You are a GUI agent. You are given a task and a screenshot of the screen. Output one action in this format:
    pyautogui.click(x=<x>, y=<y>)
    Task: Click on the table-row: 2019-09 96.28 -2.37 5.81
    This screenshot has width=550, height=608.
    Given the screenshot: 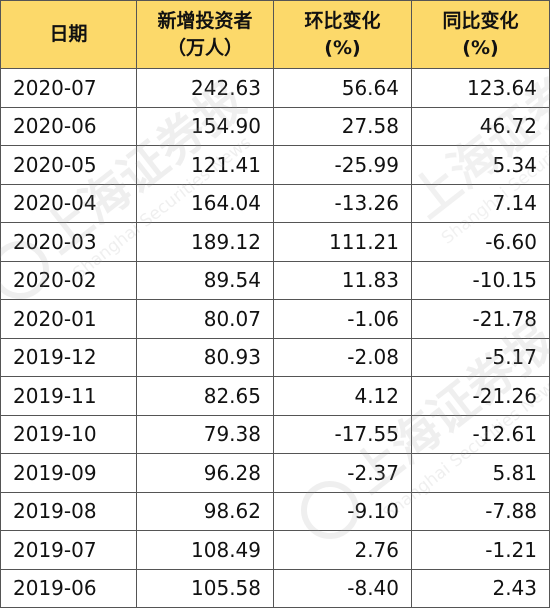 What is the action you would take?
    pyautogui.click(x=275, y=473)
    